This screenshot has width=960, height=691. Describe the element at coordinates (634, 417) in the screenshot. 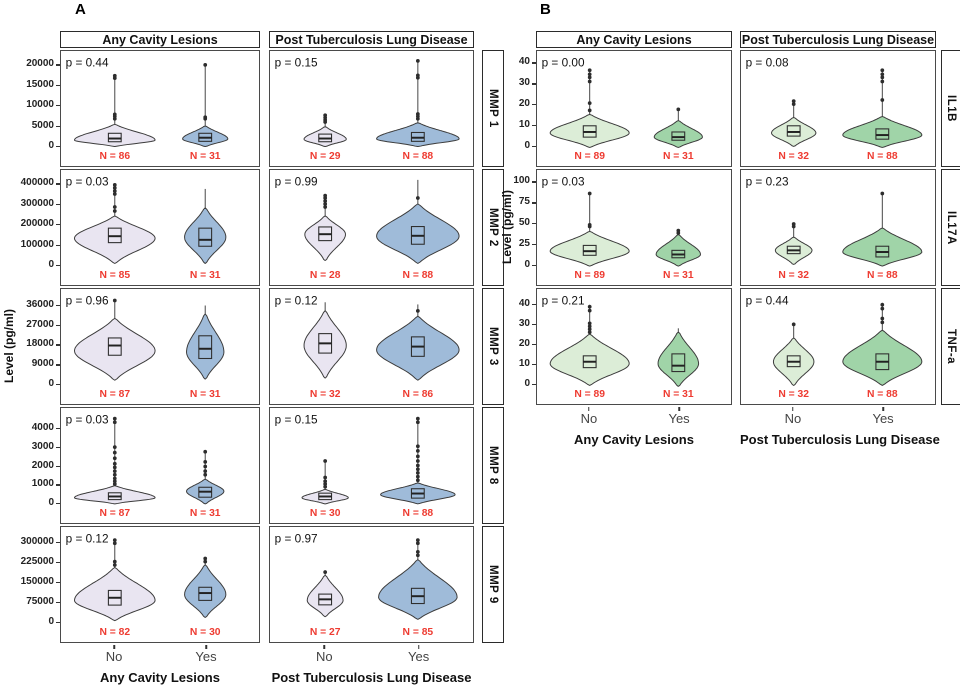

I see `x-tick-row: No Yes` at that location.